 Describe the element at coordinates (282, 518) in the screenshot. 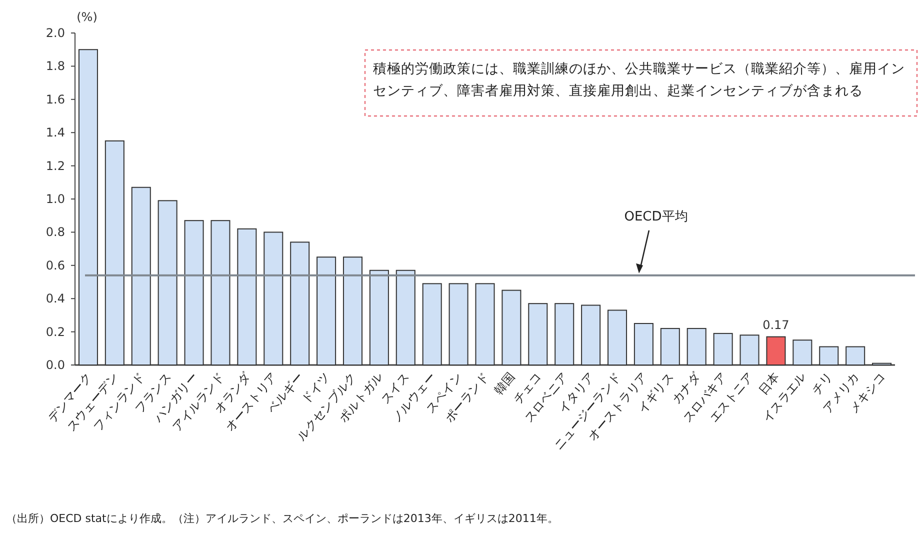

I see `text: （出所）OECD statにより作成。（注）アイルランド、スペイン、ポーランドは2013年、イギリスは2011年。` at that location.